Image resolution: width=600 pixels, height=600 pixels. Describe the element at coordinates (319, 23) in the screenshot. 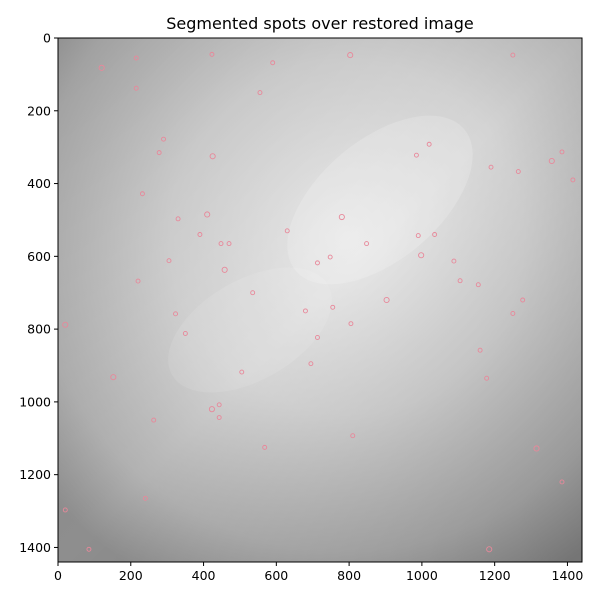

I see `plot-title: Segmented spots over restored image` at that location.